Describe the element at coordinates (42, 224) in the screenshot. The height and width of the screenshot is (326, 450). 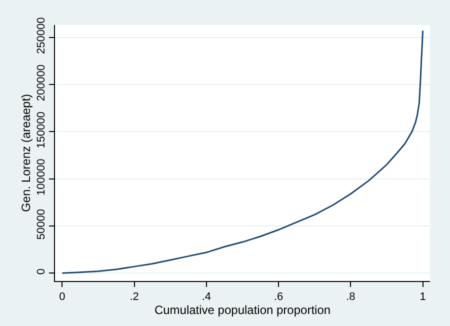
I see `y-tick-label: 50000` at that location.